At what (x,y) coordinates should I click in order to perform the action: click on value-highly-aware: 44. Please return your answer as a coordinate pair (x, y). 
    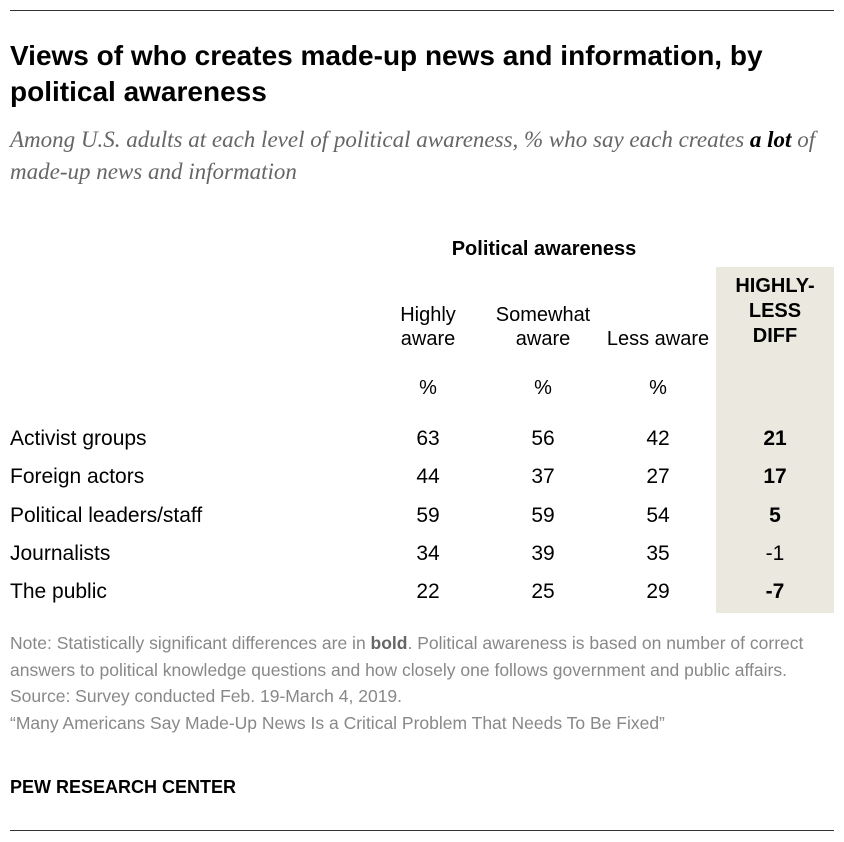
    Looking at the image, I should click on (428, 476).